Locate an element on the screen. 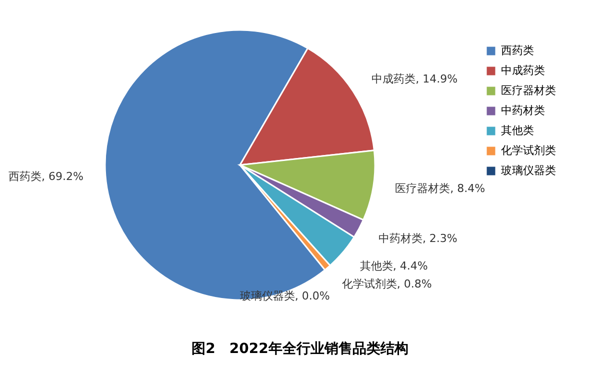 The image size is (600, 367). data-label: 其他类, 4.4% is located at coordinates (394, 265).